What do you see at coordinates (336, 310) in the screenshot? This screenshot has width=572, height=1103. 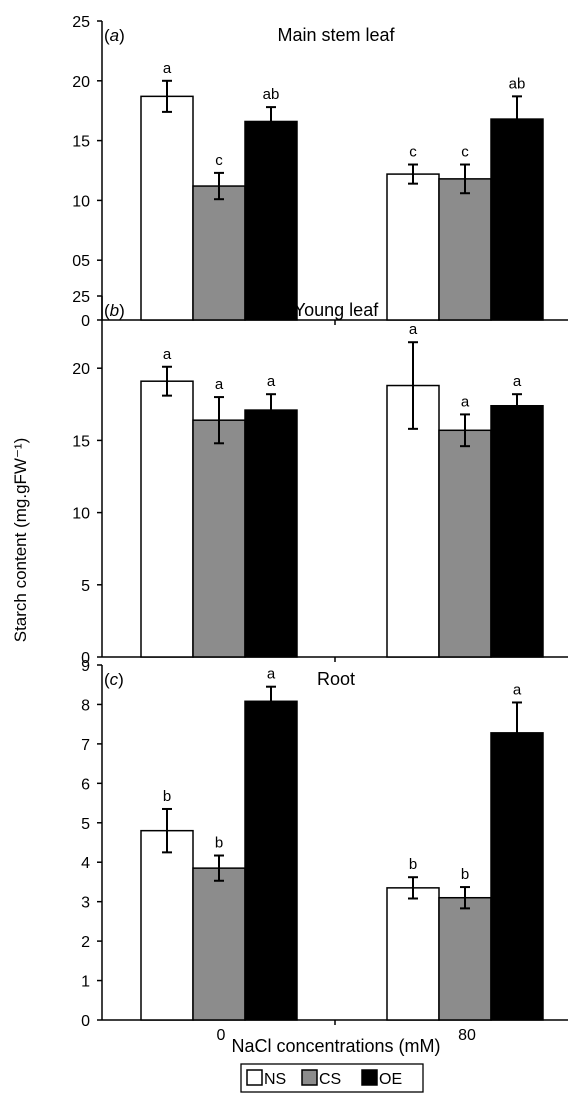 I see `panel-title: Young leaf` at bounding box center [336, 310].